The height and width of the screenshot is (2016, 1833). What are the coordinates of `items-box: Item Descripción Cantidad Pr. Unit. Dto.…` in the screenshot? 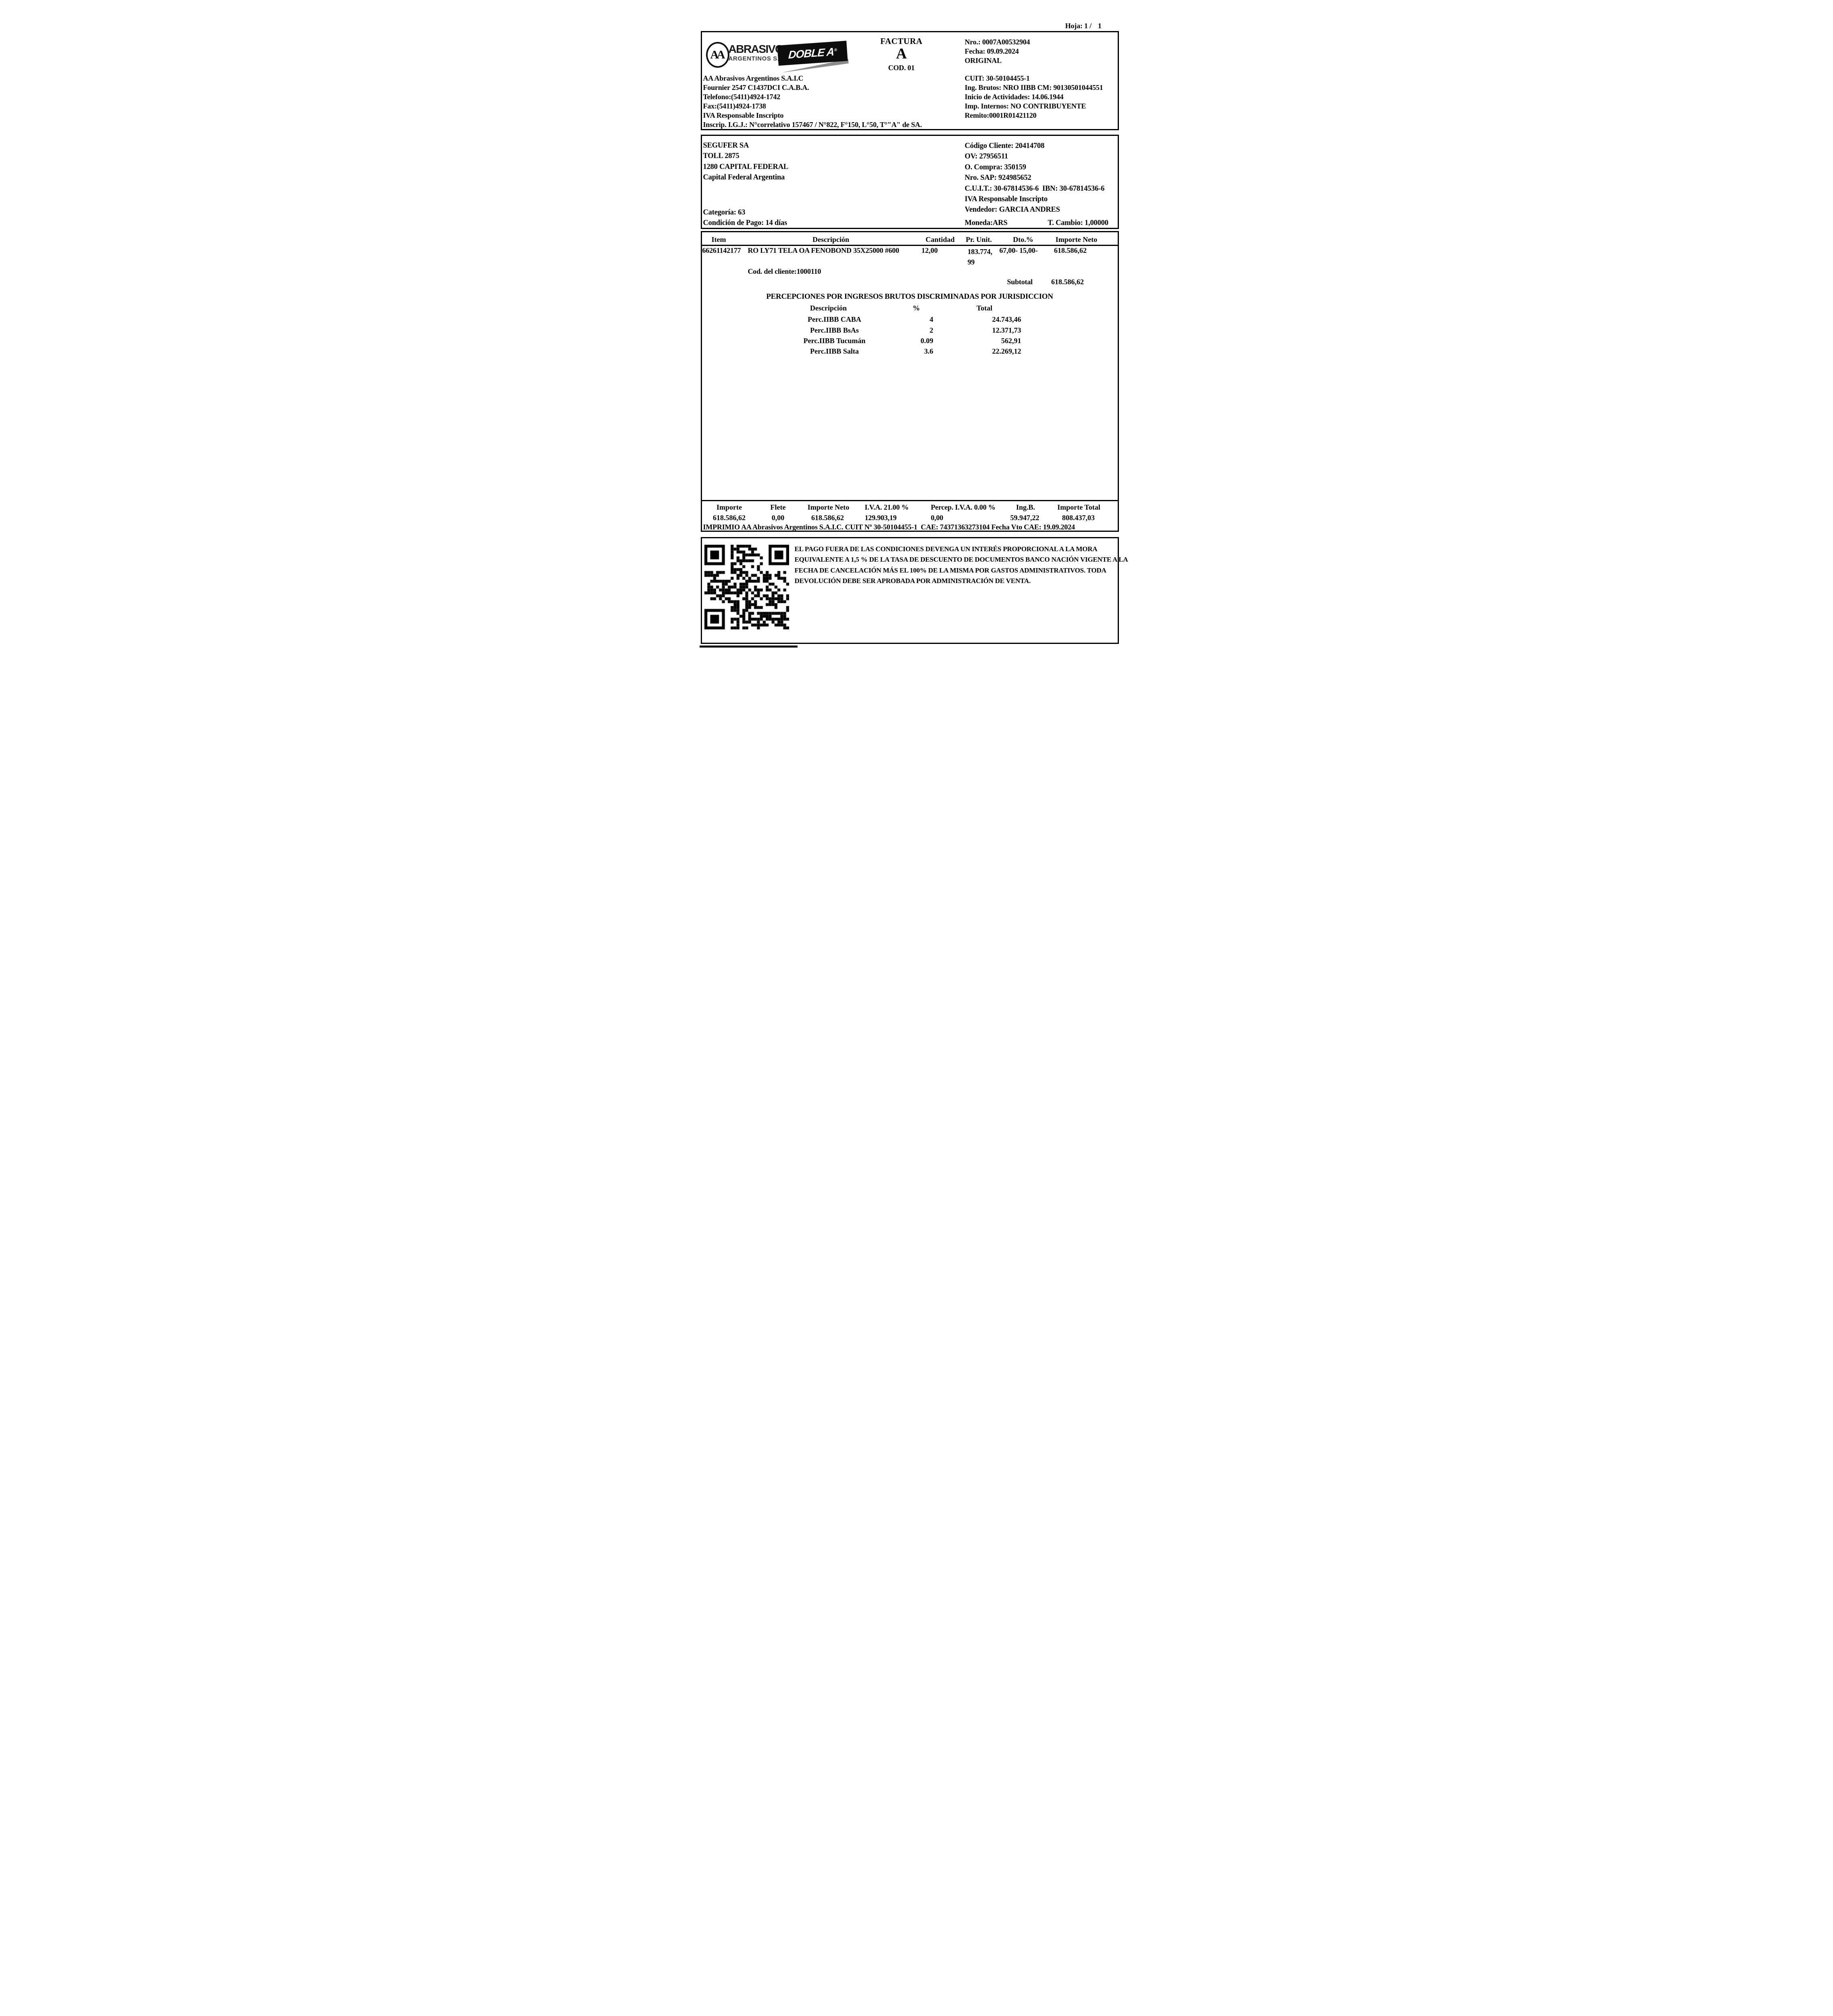 It's located at (910, 381).